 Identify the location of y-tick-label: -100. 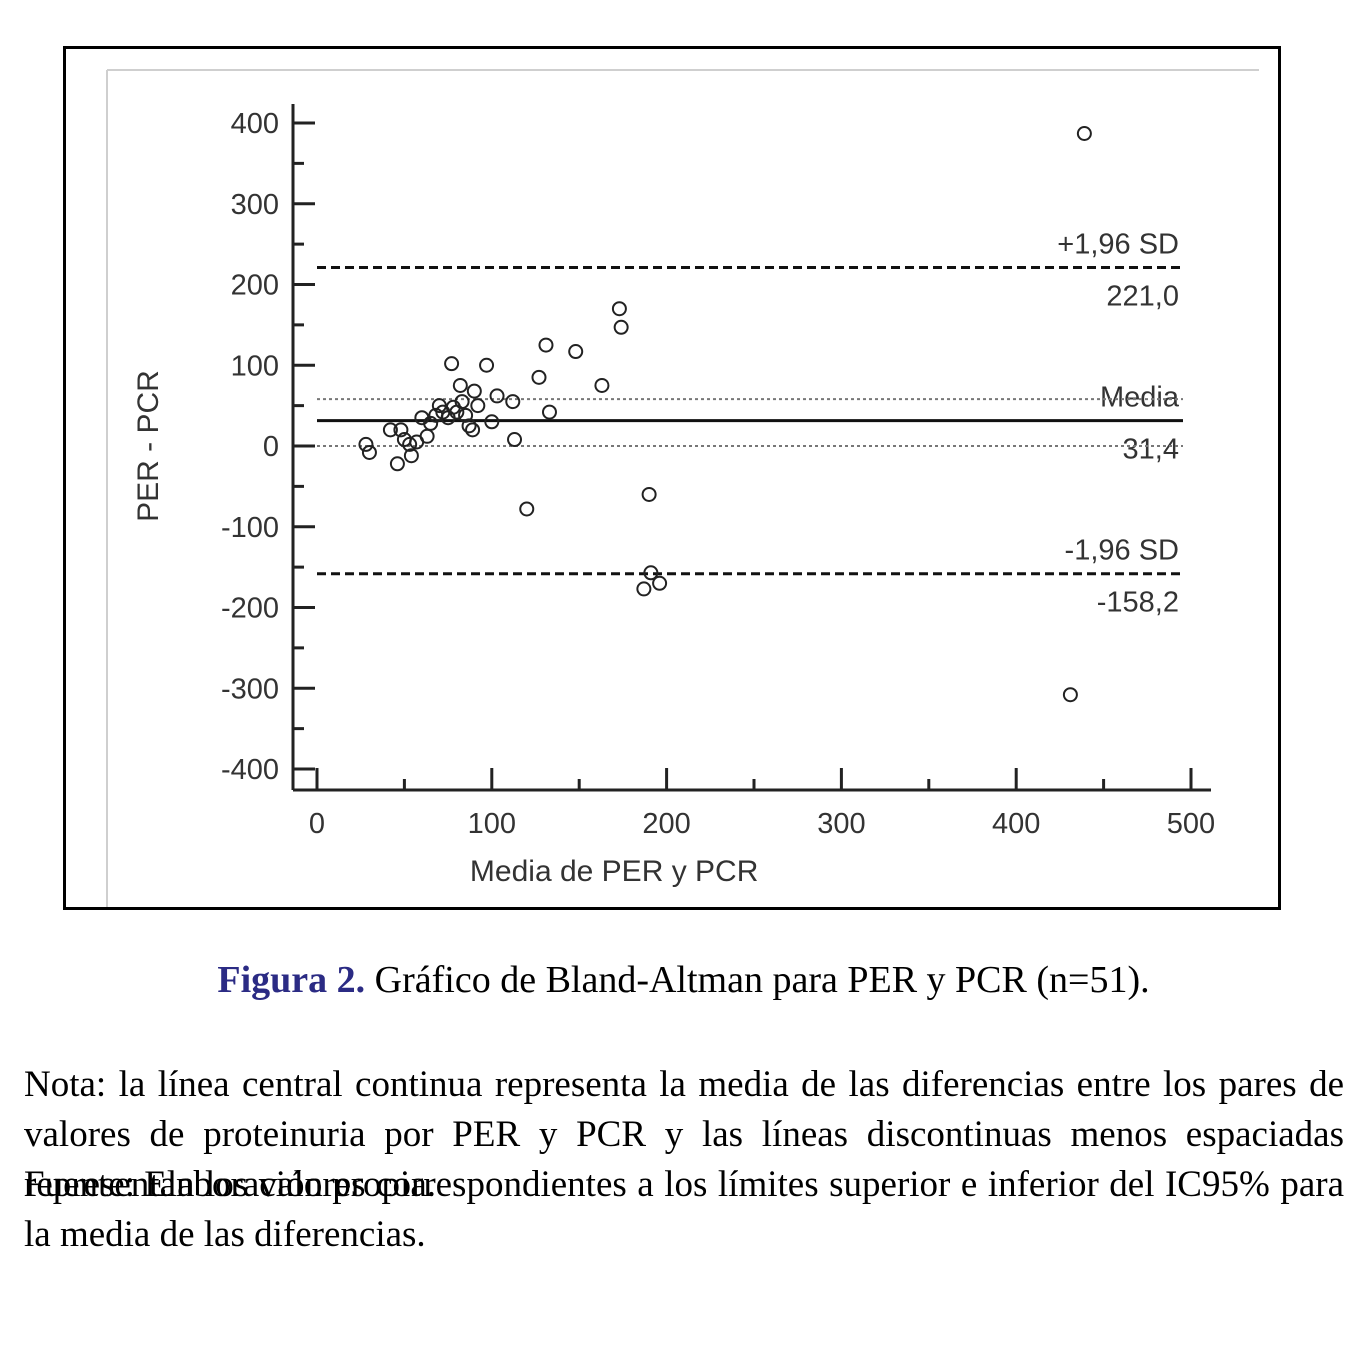
(250, 528).